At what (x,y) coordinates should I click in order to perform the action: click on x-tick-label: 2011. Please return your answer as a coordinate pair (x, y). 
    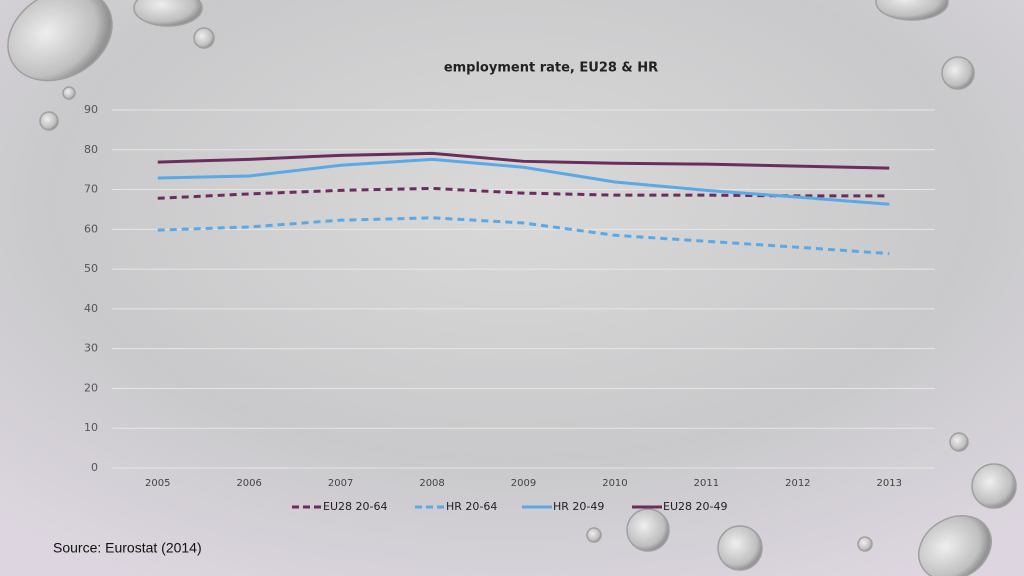
    Looking at the image, I should click on (706, 483).